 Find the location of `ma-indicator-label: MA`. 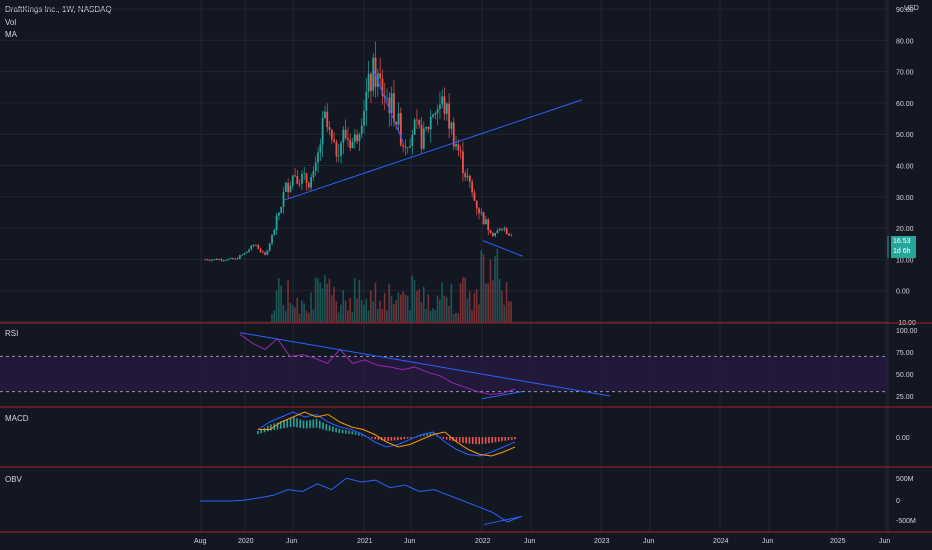

ma-indicator-label: MA is located at coordinates (11, 34).